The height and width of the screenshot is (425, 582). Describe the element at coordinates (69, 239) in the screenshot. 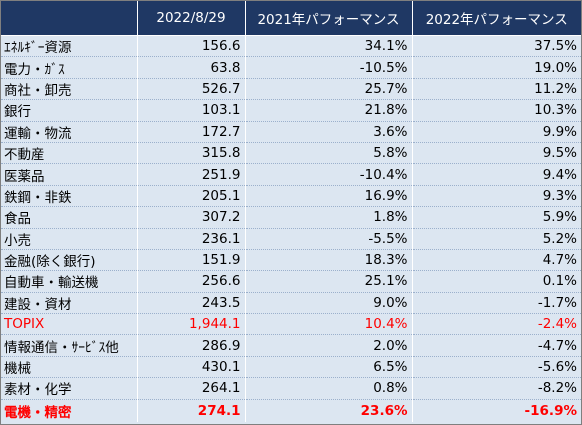

I see `sector-name: 小売` at that location.